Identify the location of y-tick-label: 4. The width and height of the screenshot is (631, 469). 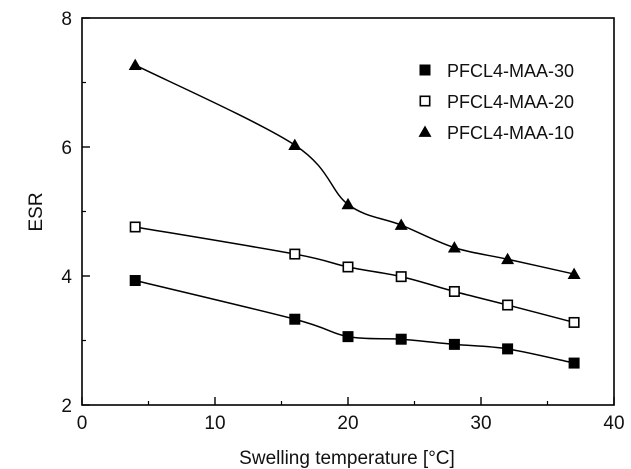
(66, 277).